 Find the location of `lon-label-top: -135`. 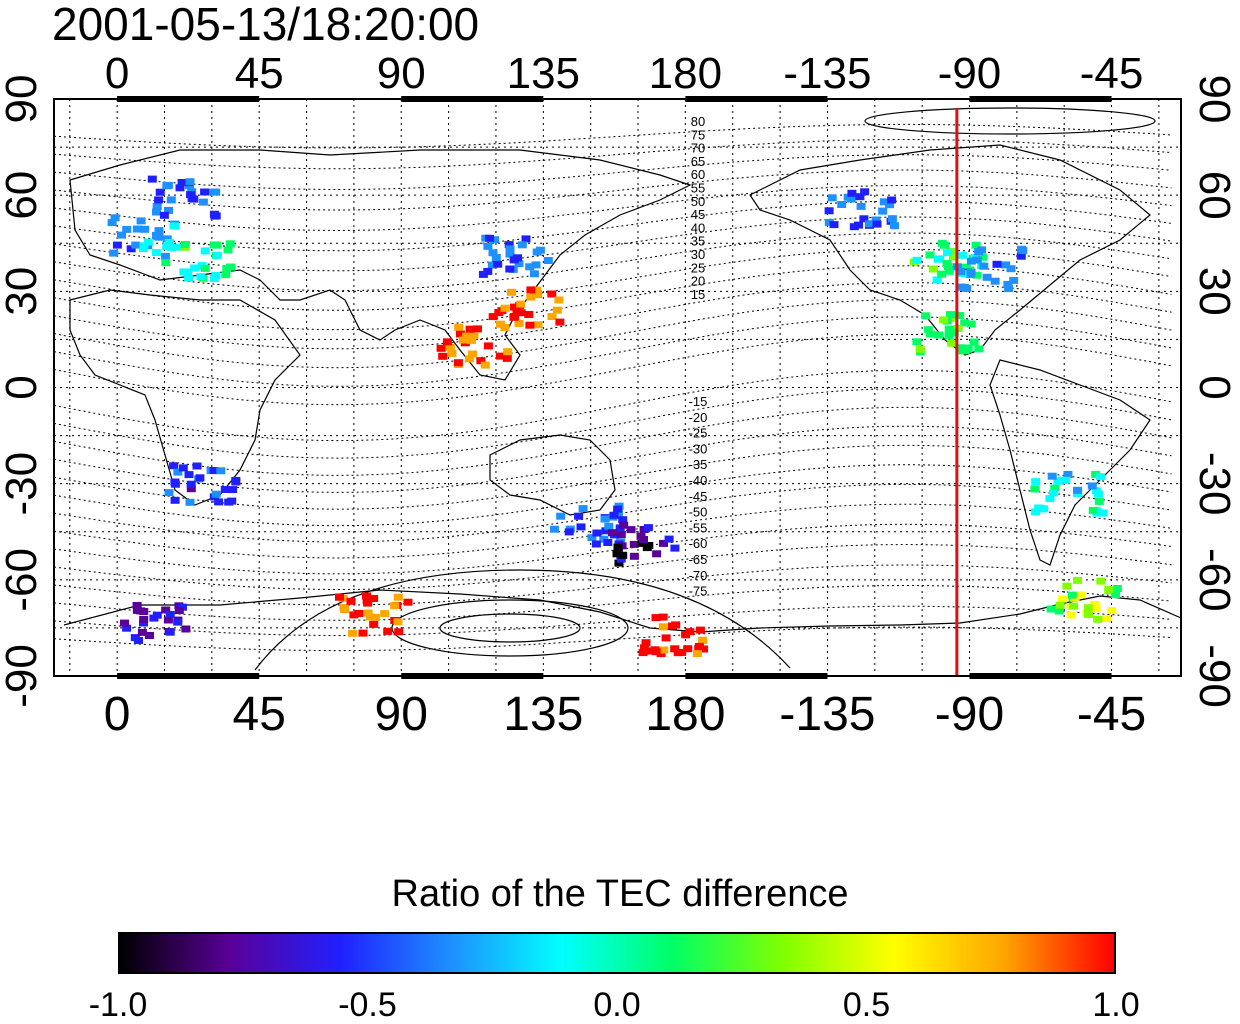

lon-label-top: -135 is located at coordinates (827, 73).